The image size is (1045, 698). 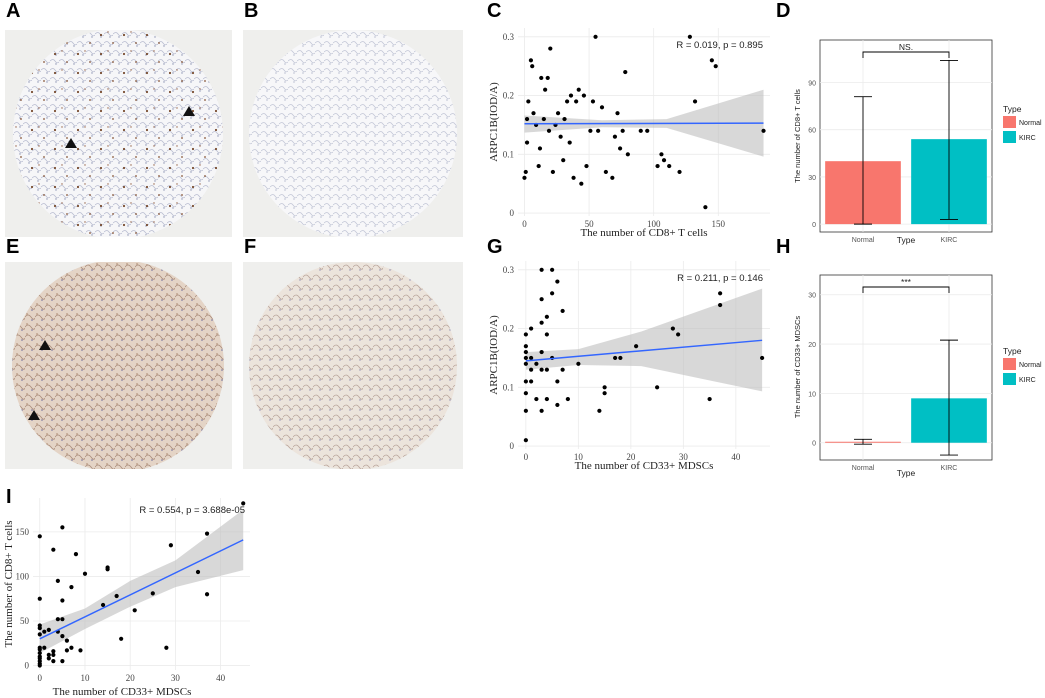 What do you see at coordinates (118, 365) in the screenshot?
I see `tissue-image-e` at bounding box center [118, 365].